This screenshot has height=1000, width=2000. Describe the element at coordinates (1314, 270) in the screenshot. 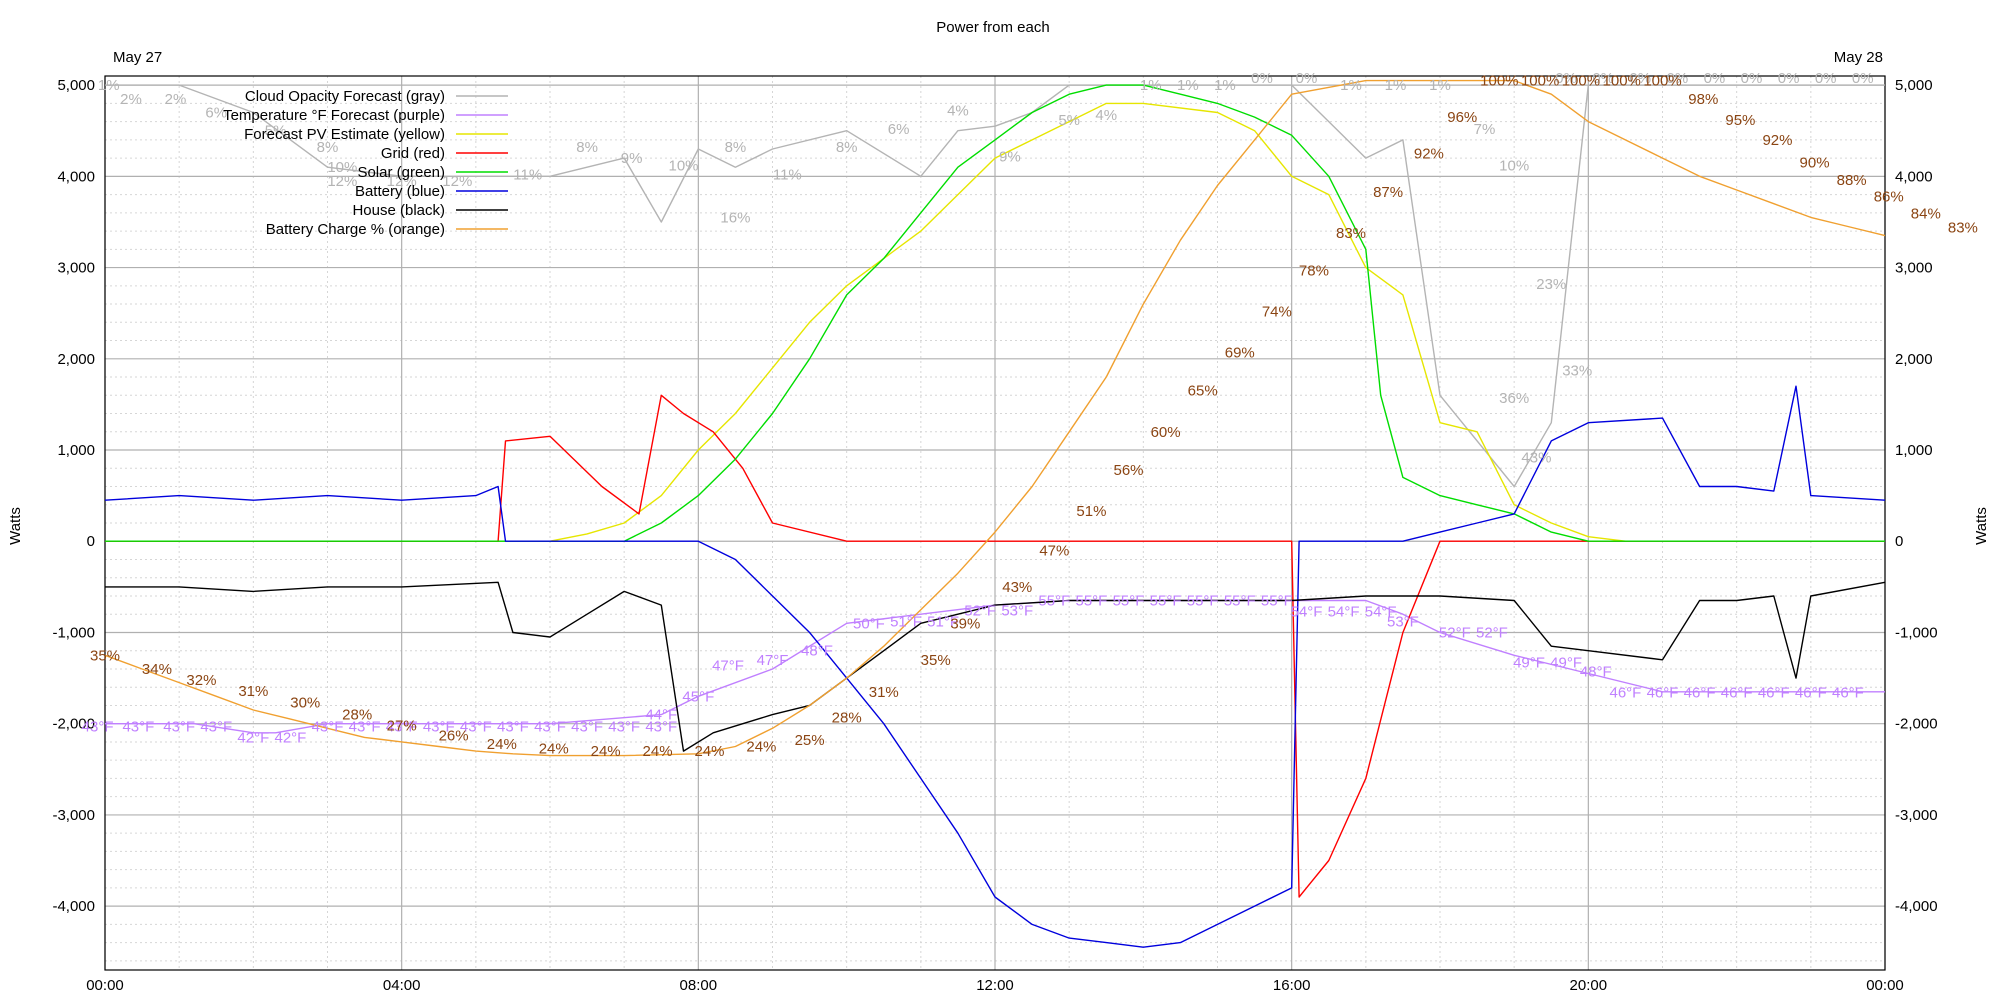

I see `charge-data-label: 78%` at that location.